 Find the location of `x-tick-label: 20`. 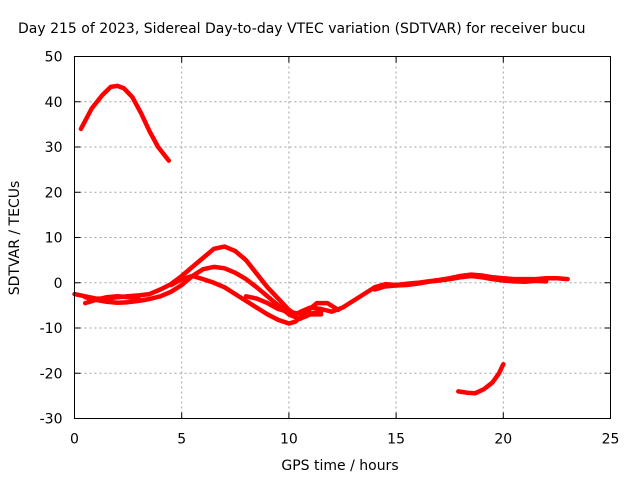

x-tick-label: 20 is located at coordinates (503, 440).